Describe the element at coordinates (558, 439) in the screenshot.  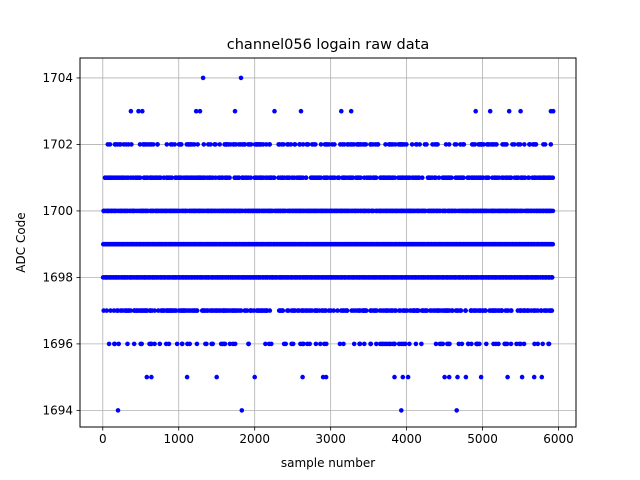
I see `x-tick-label: 6000` at that location.